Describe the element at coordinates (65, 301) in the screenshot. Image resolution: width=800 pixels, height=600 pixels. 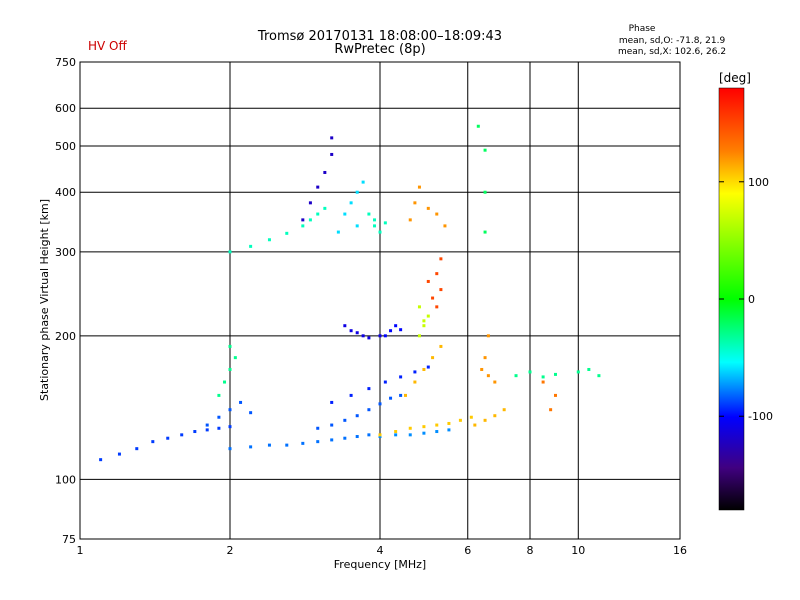
I see `y-axis-ticks: 75 100 200 300 400 500 600 750` at that location.